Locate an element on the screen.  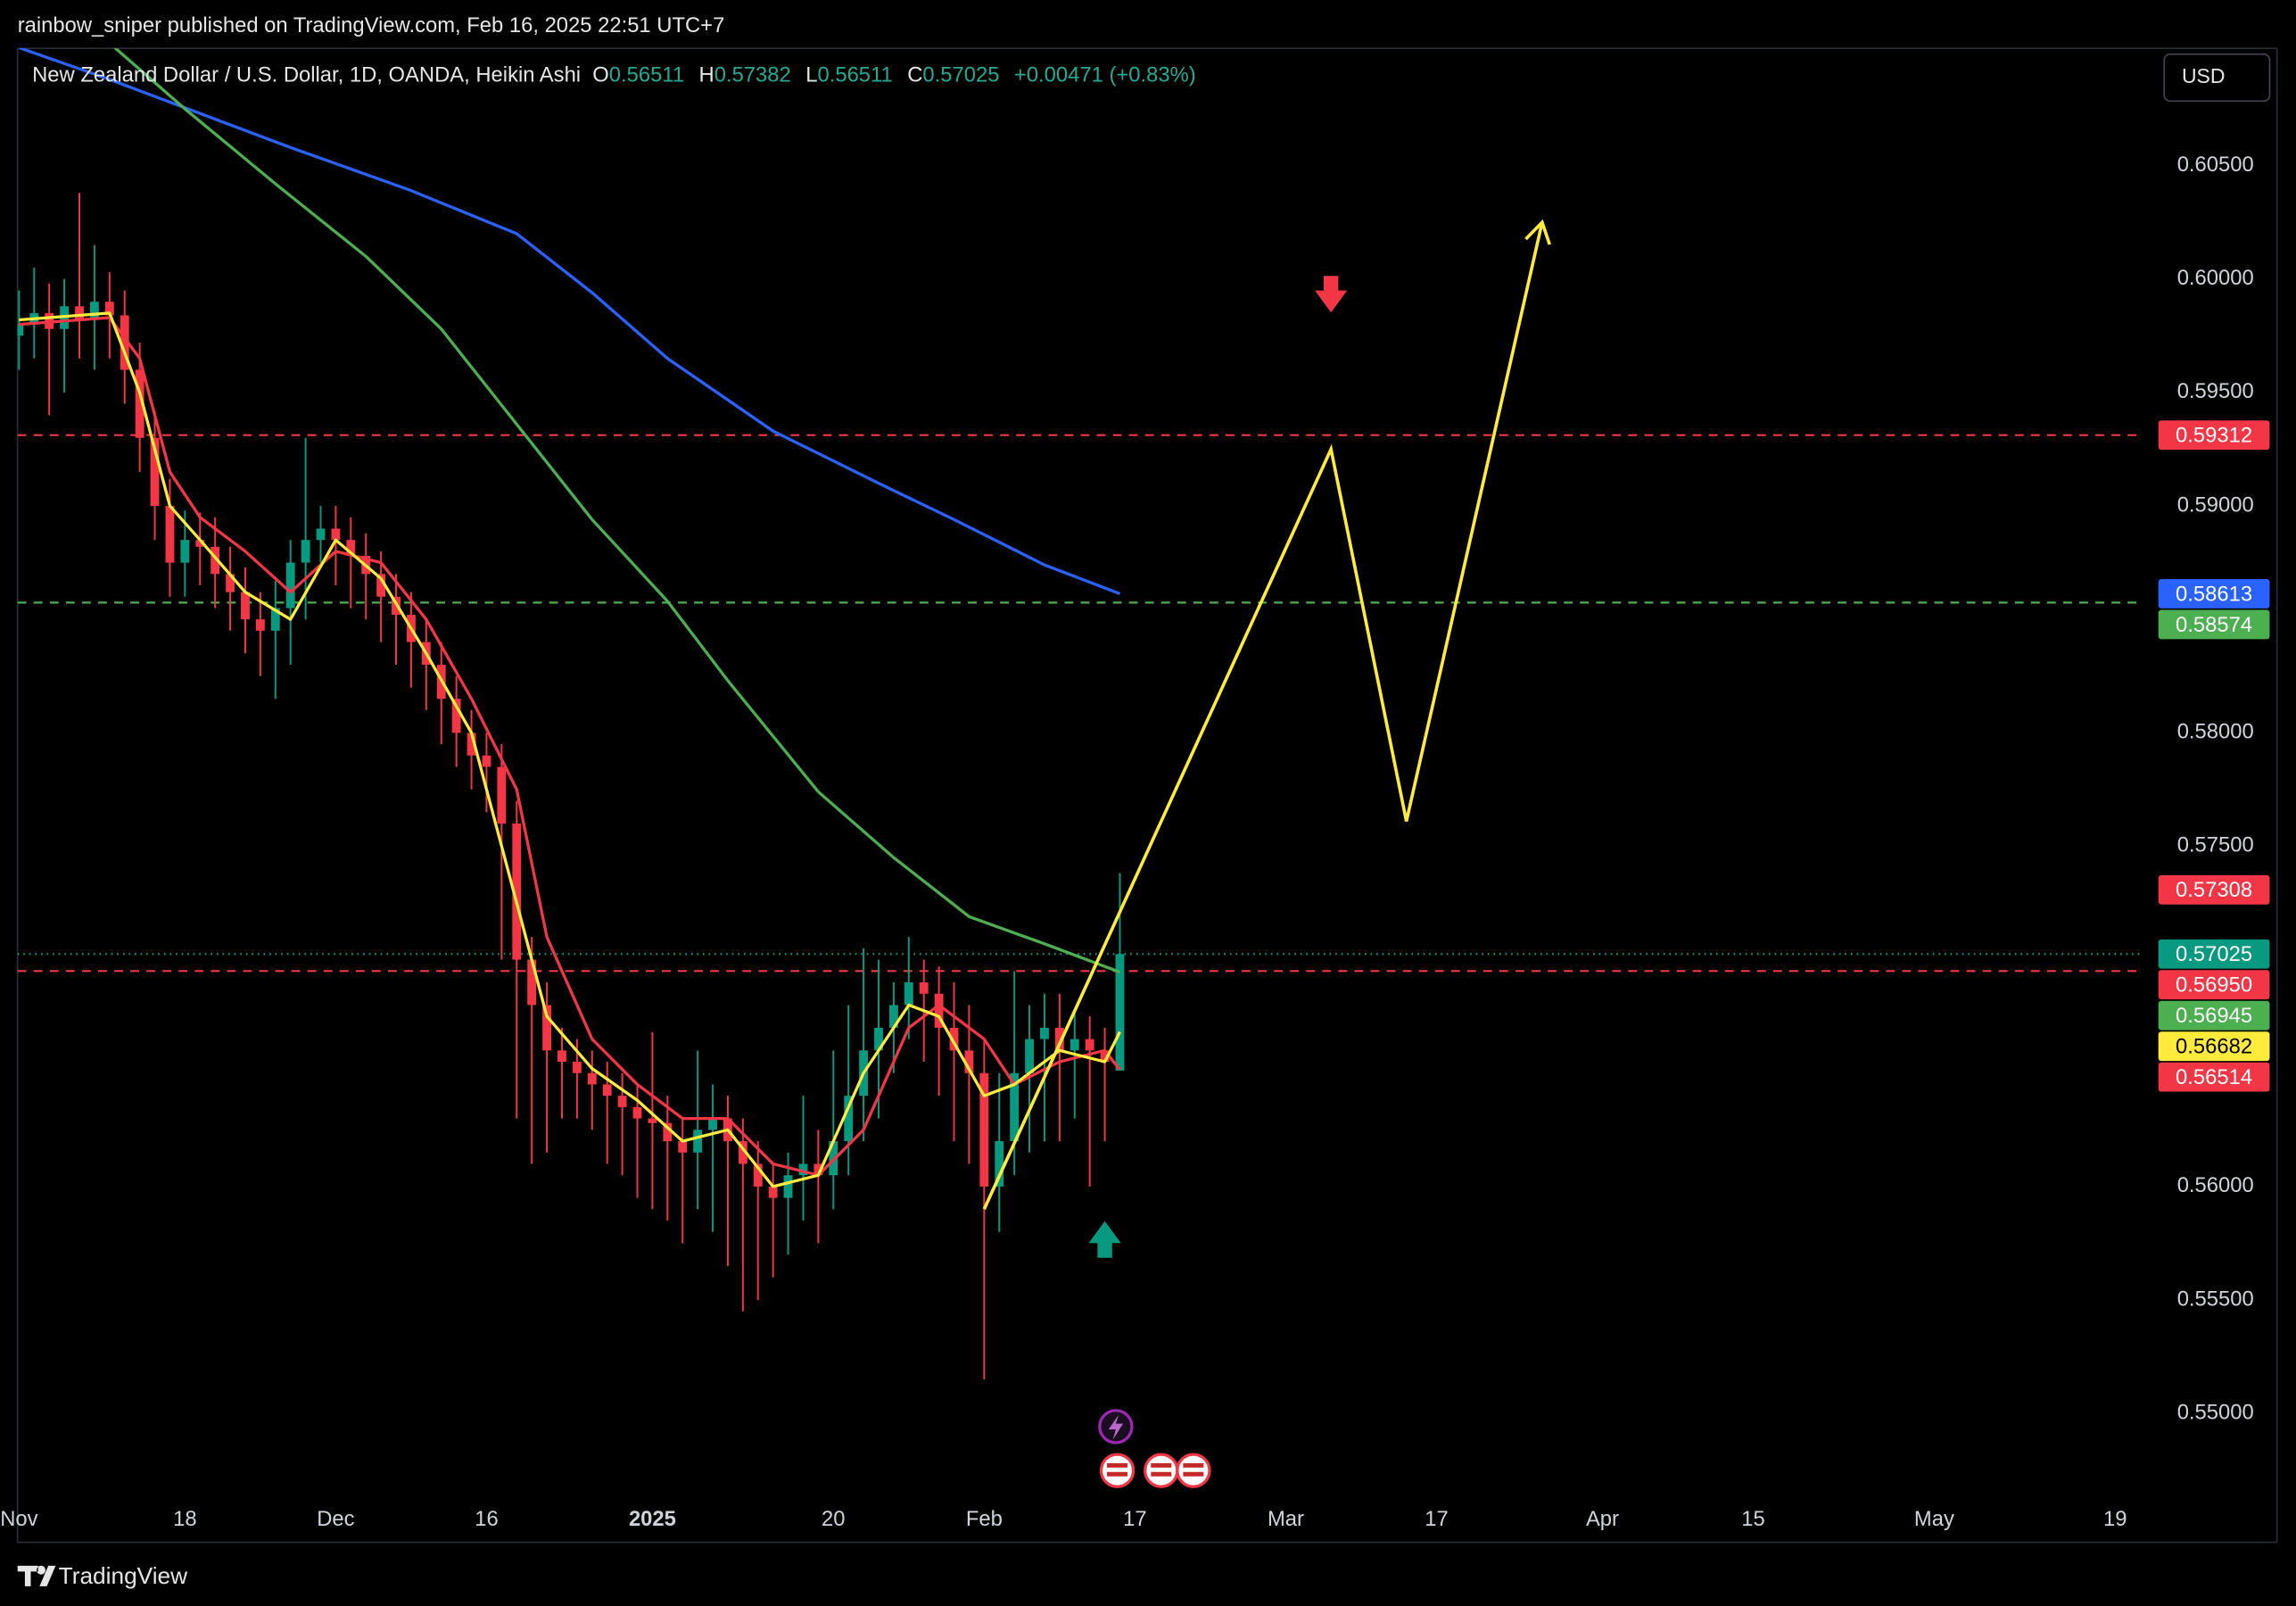
price-label: 0.56514 is located at coordinates (2214, 1077).